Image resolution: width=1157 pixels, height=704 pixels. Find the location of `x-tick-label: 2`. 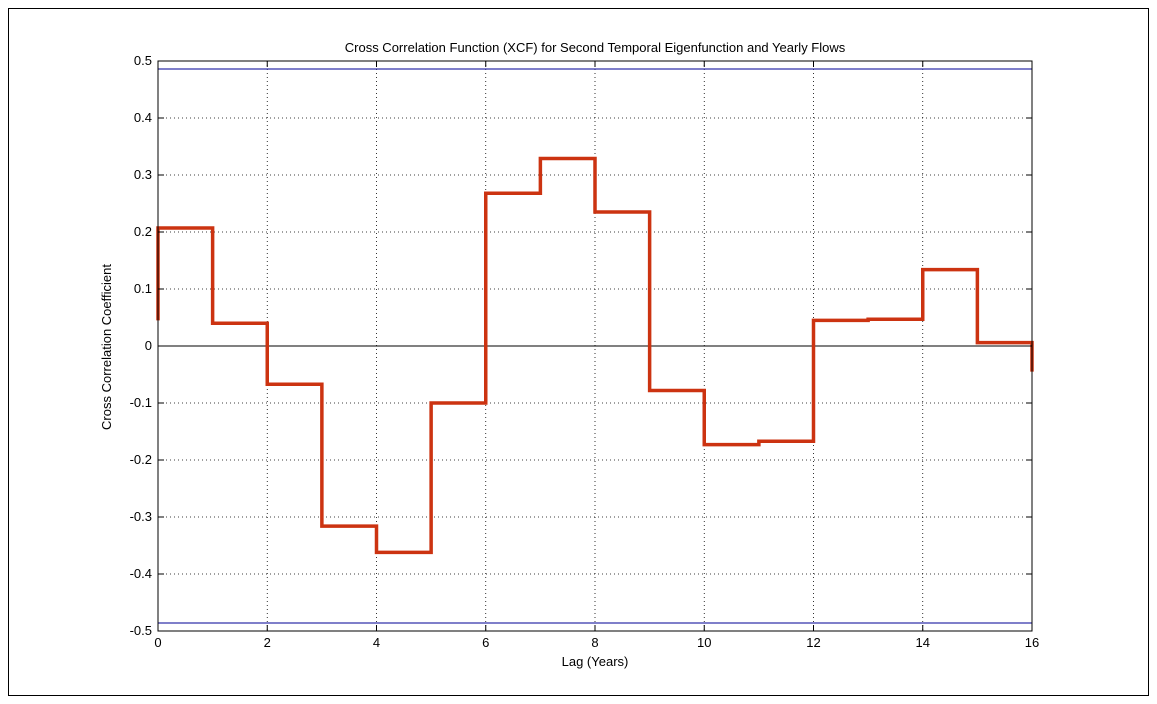

x-tick-label: 2 is located at coordinates (267, 642).